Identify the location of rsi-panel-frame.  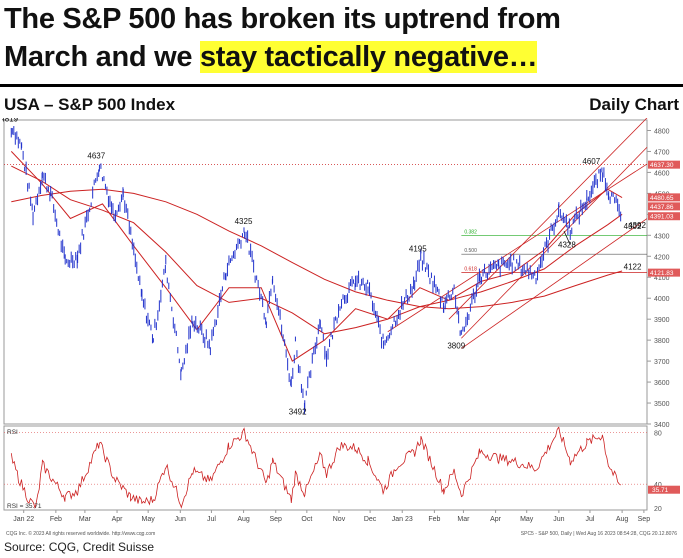
(325, 468).